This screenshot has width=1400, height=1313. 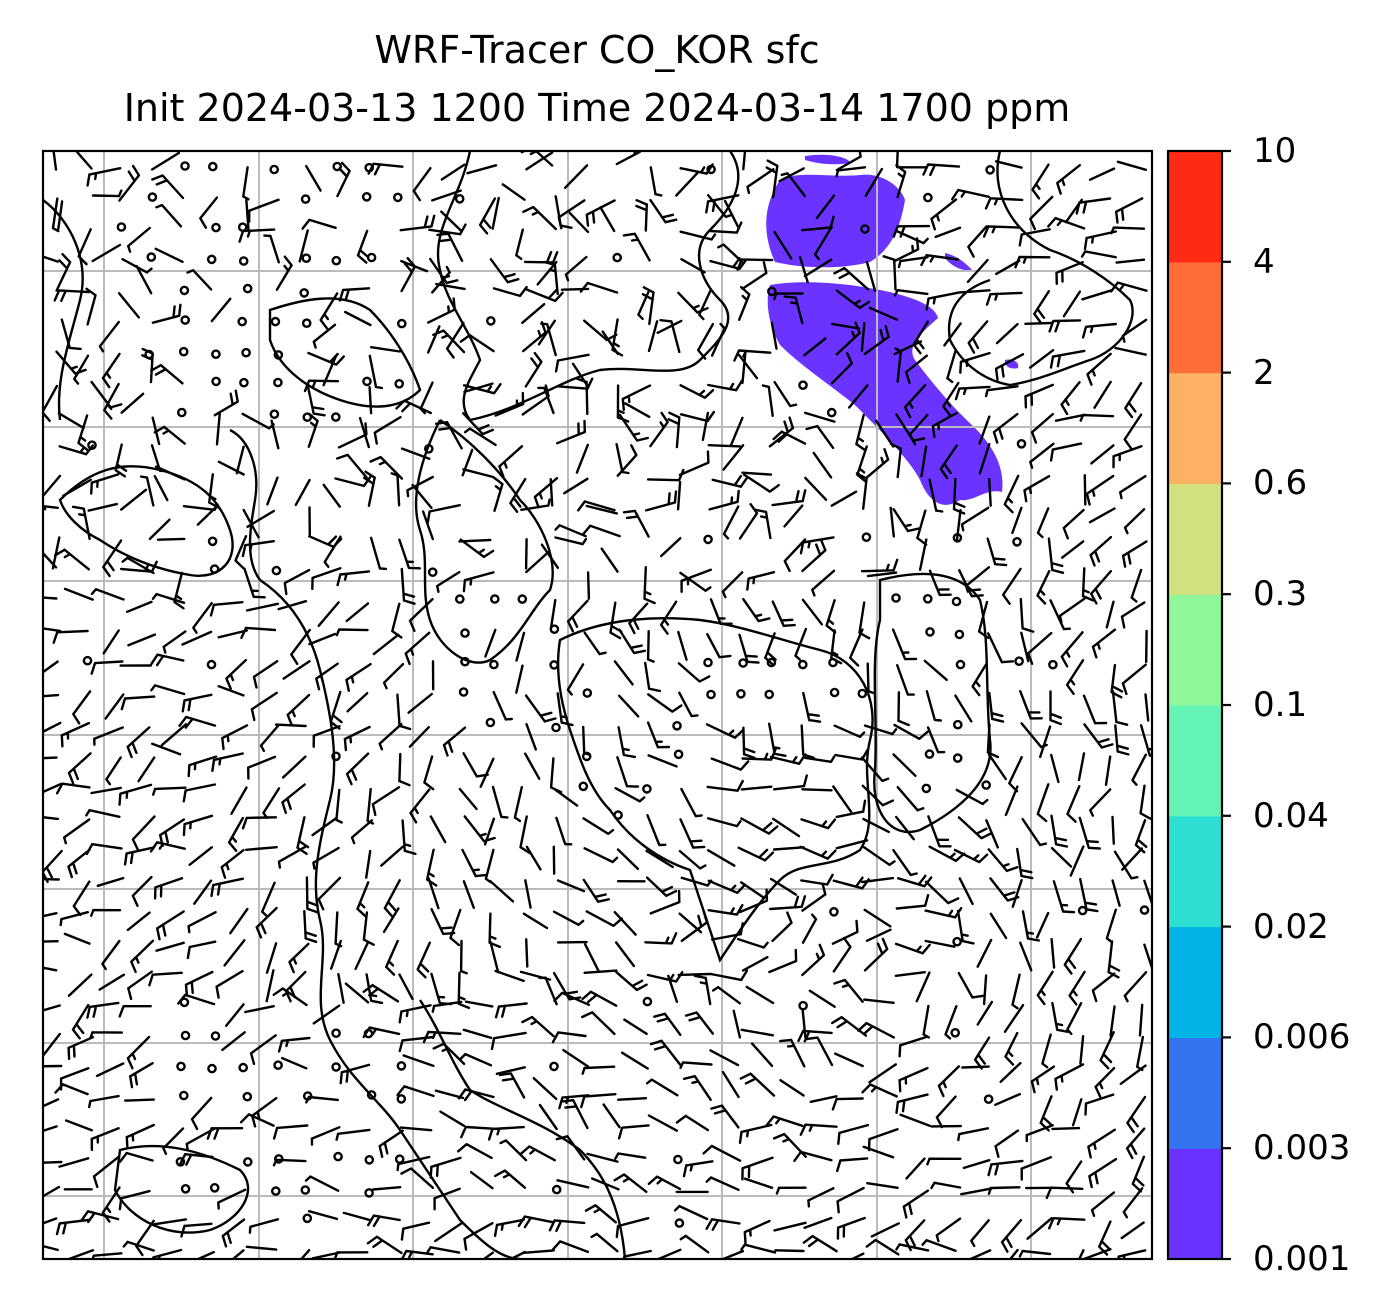 I want to click on colorbar-ticks, so click(x=1226, y=705).